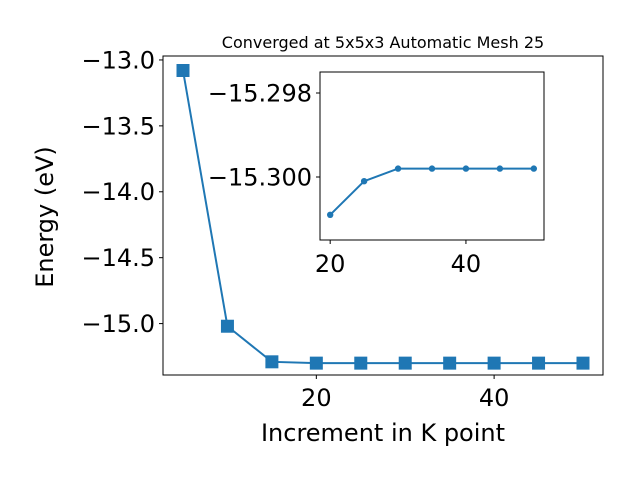 The width and height of the screenshot is (640, 480). What do you see at coordinates (118, 192) in the screenshot?
I see `main-y-tick-label: −14.0` at bounding box center [118, 192].